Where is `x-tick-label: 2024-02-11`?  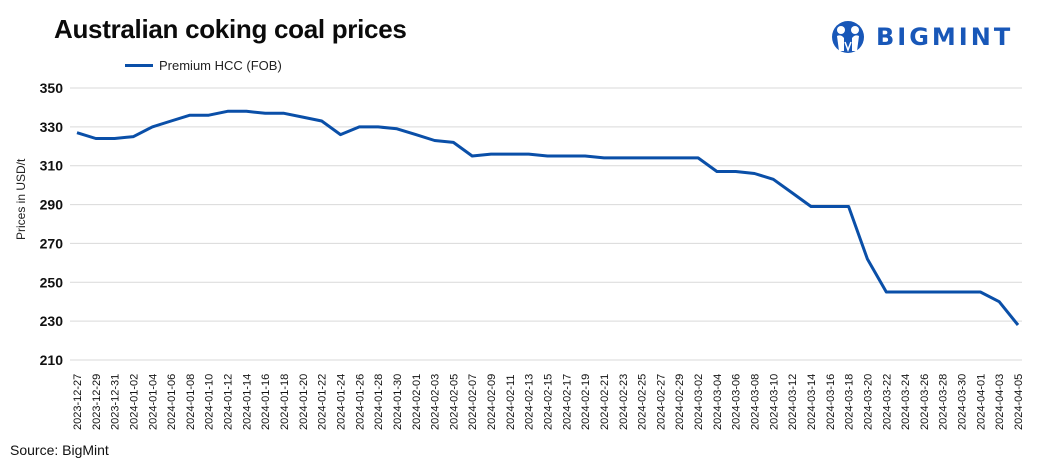
x-tick-label: 2024-02-11 is located at coordinates (511, 402).